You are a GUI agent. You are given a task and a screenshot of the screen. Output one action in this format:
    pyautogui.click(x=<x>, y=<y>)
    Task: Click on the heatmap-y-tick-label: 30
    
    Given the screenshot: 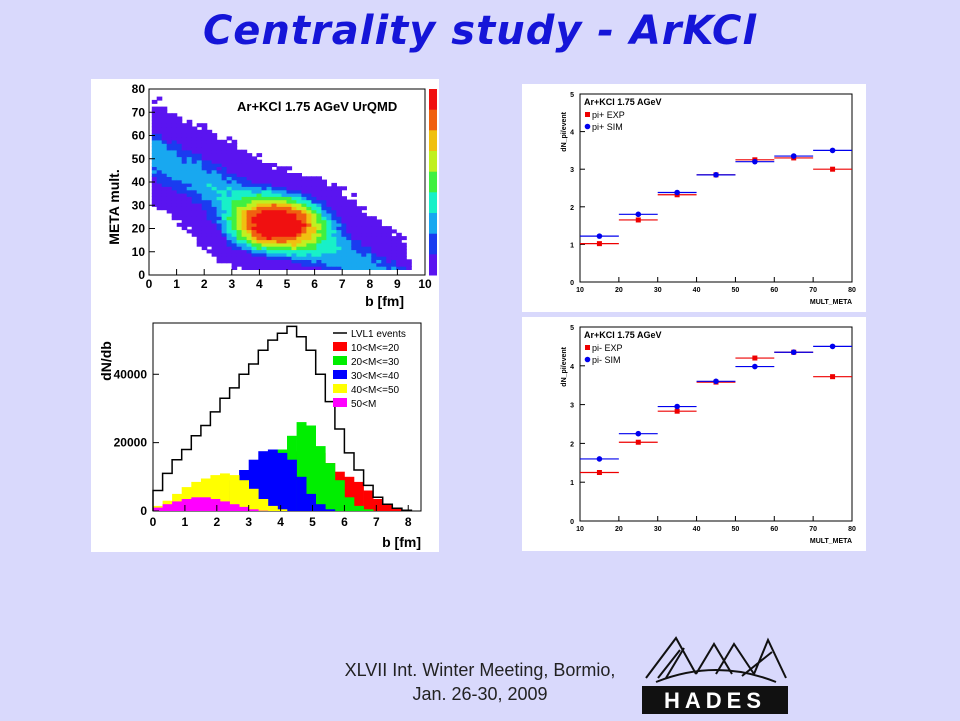 What is the action you would take?
    pyautogui.click(x=139, y=205)
    